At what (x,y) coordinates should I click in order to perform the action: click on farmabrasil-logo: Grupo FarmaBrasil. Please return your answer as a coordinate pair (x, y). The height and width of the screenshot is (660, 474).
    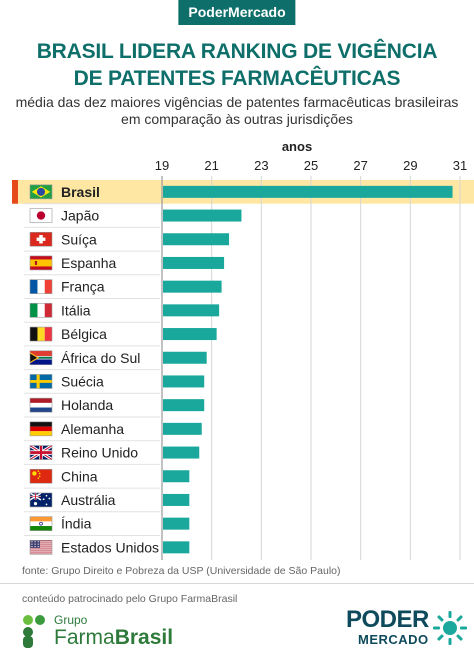
    Looking at the image, I should click on (96, 632).